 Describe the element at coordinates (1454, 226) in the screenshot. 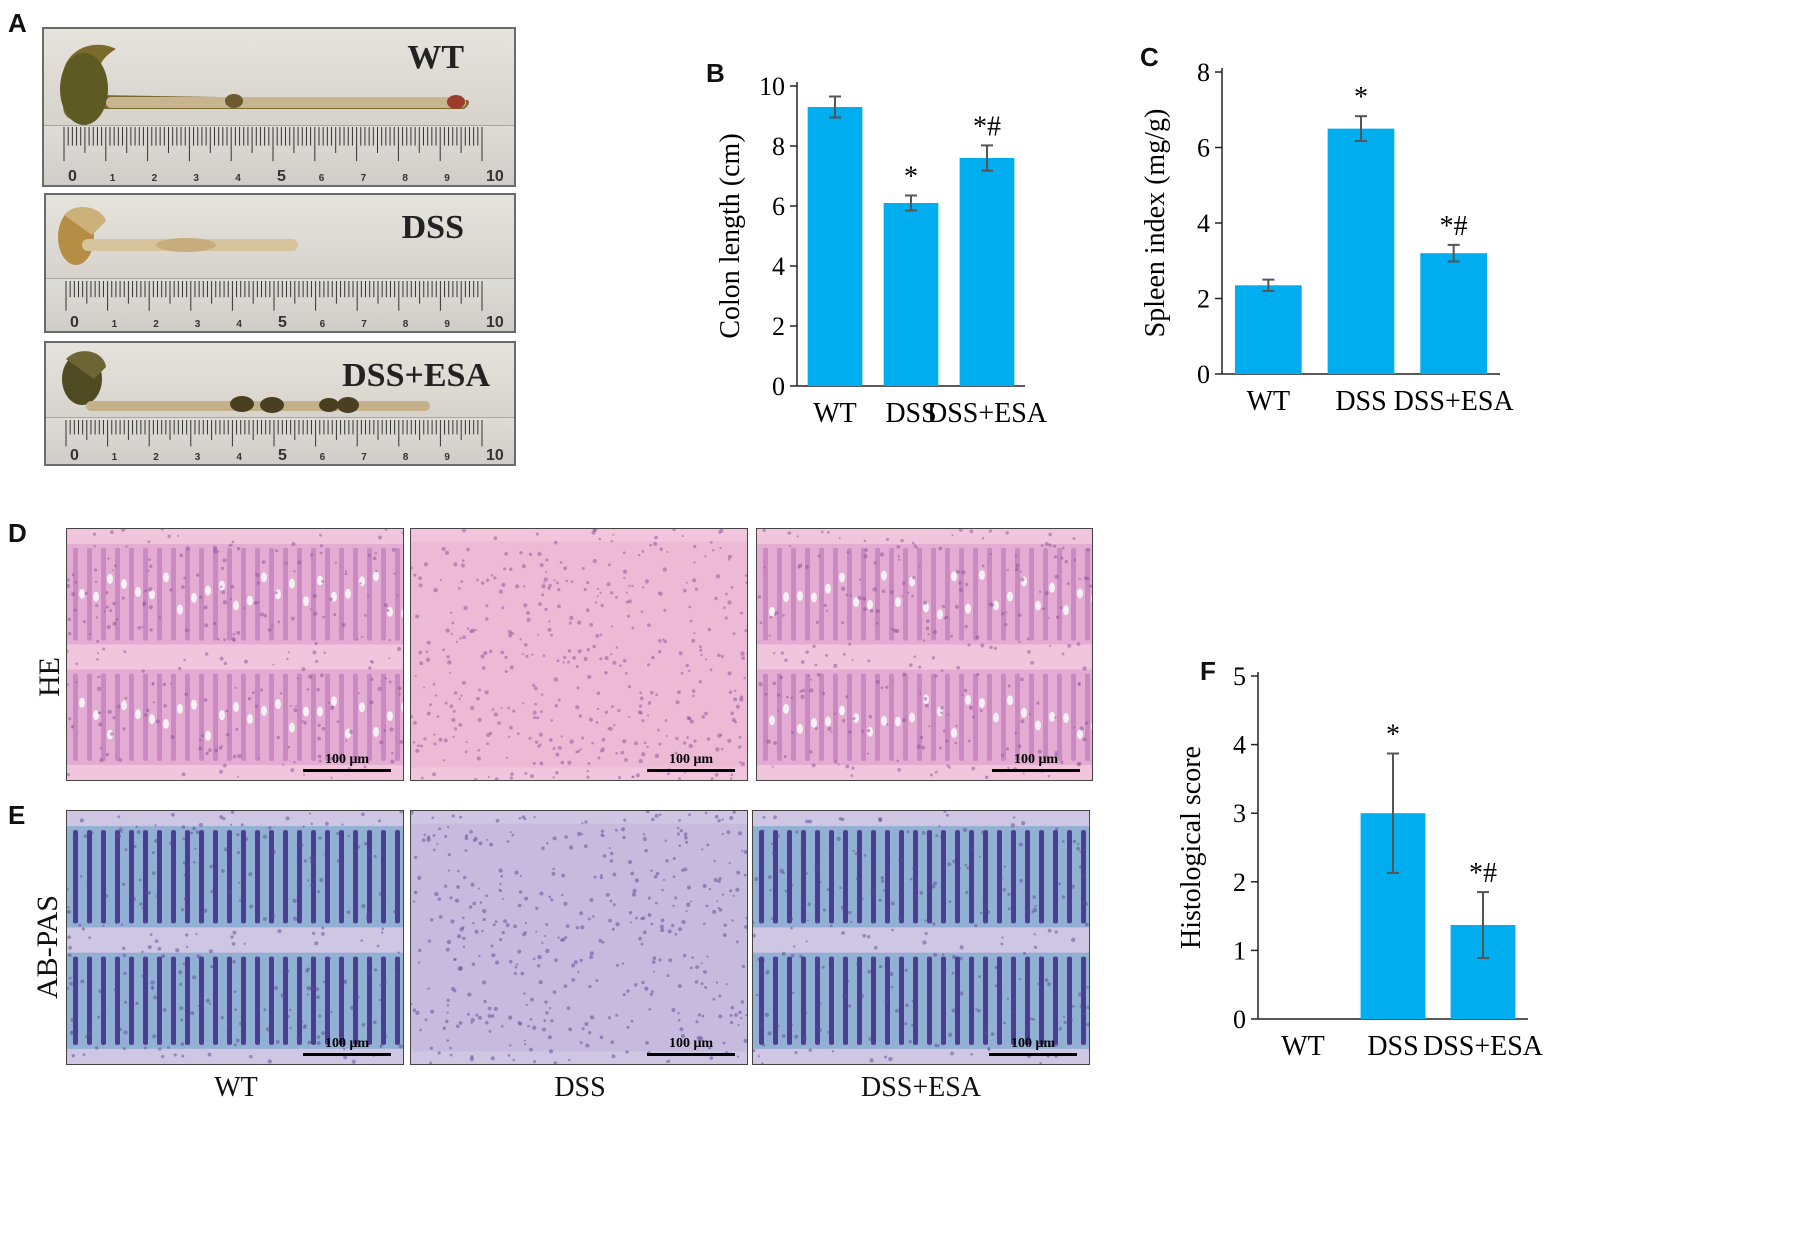

I see `significance-mark: *#` at that location.